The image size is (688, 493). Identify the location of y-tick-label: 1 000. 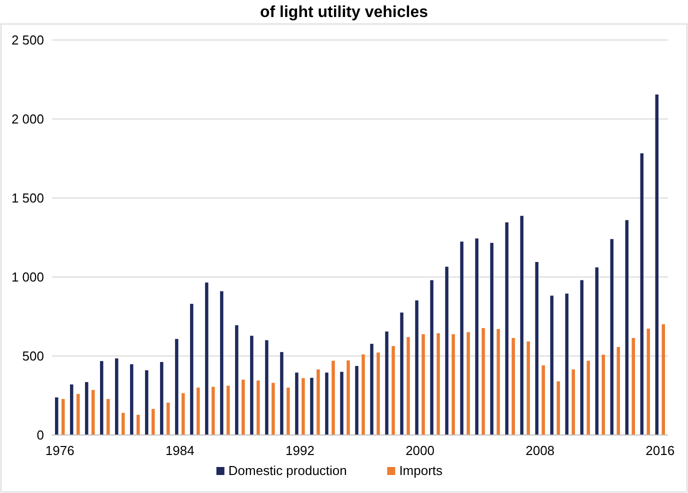
(27, 277).